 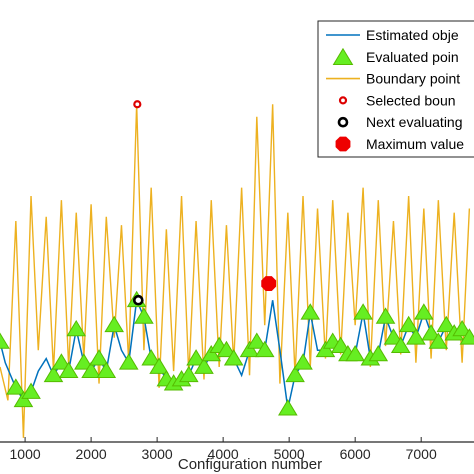 What do you see at coordinates (414, 122) in the screenshot?
I see `legend-label: Next evaluating` at bounding box center [414, 122].